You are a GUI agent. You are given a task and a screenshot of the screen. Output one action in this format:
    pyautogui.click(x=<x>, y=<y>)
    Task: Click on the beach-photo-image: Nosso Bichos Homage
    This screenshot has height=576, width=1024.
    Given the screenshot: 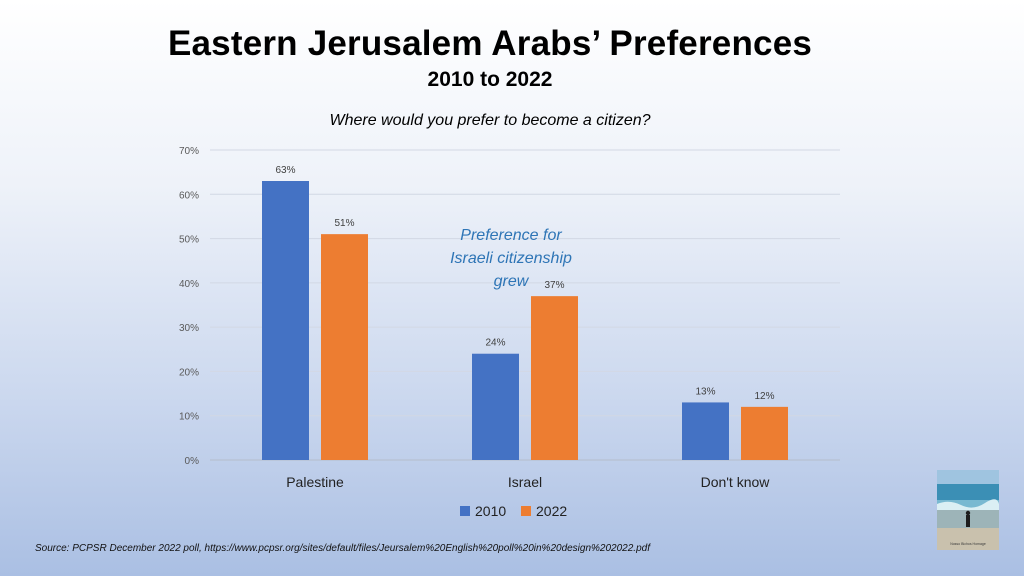 What is the action you would take?
    pyautogui.click(x=968, y=510)
    